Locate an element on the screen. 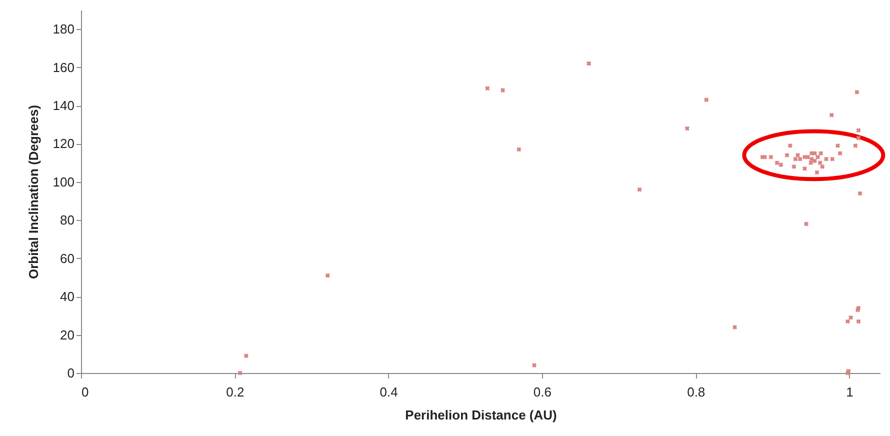  x-axis-title: Perihelion Distance (AU) is located at coordinates (481, 415).